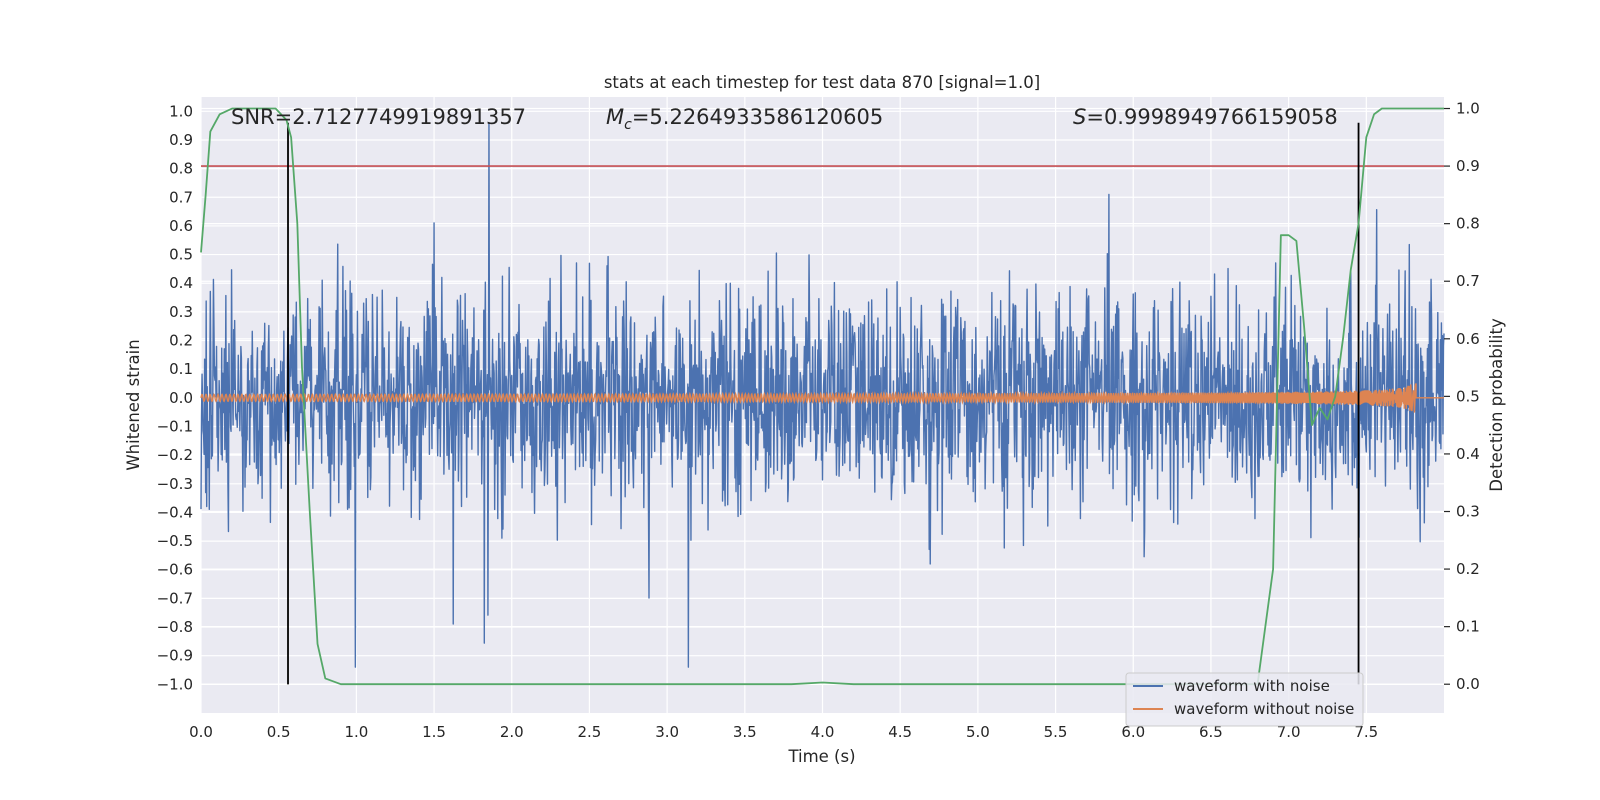 Image resolution: width=1600 pixels, height=800 pixels. What do you see at coordinates (590, 732) in the screenshot?
I see `x-tick-label: 2.5` at bounding box center [590, 732].